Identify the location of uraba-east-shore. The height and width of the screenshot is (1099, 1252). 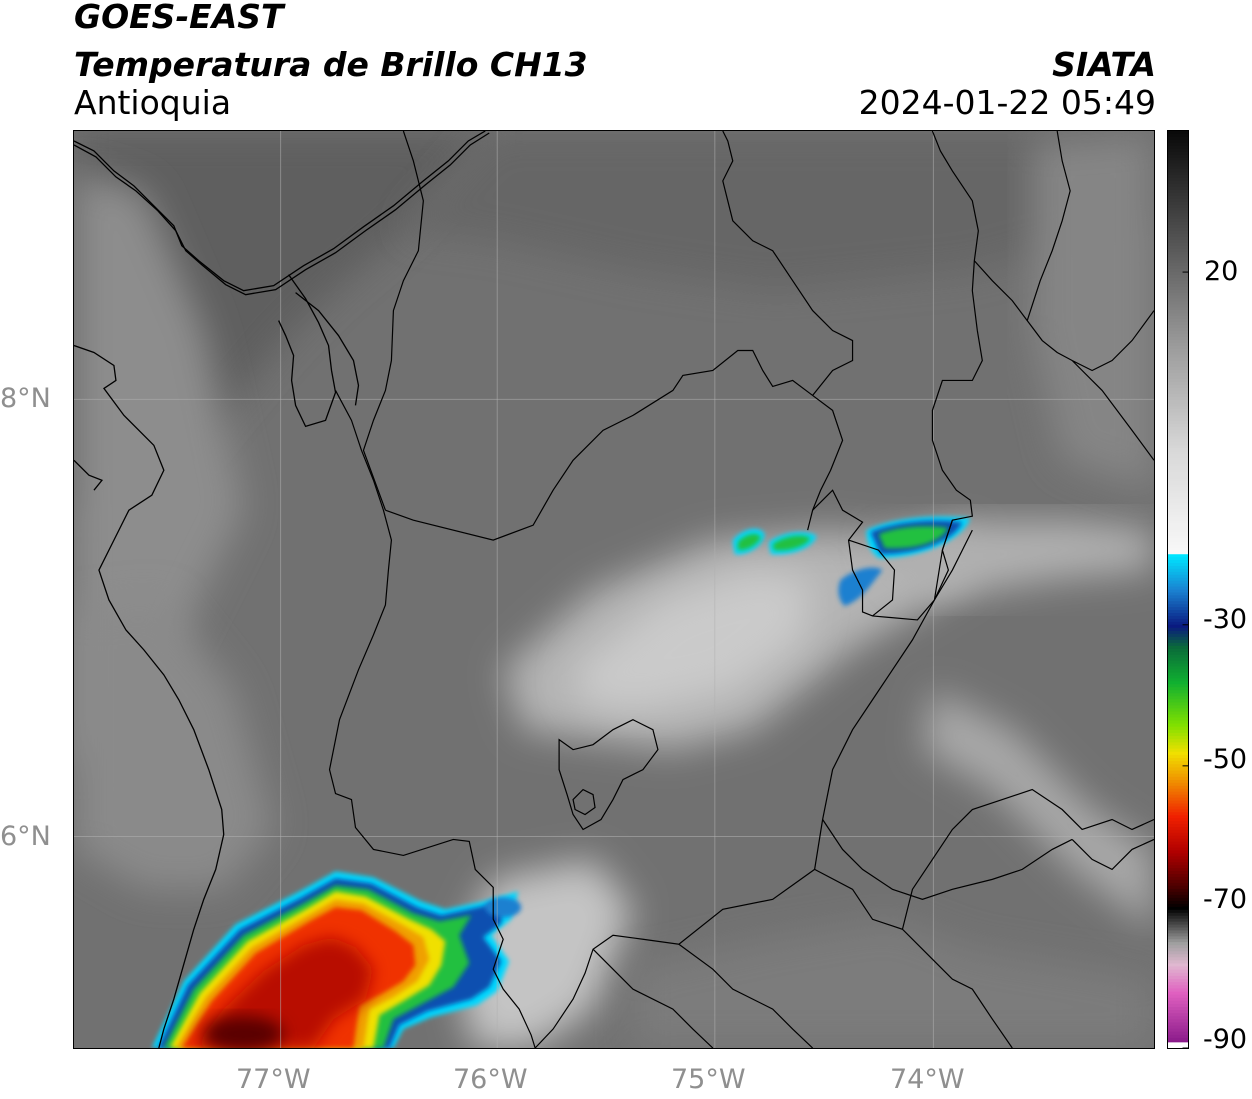
(327, 349).